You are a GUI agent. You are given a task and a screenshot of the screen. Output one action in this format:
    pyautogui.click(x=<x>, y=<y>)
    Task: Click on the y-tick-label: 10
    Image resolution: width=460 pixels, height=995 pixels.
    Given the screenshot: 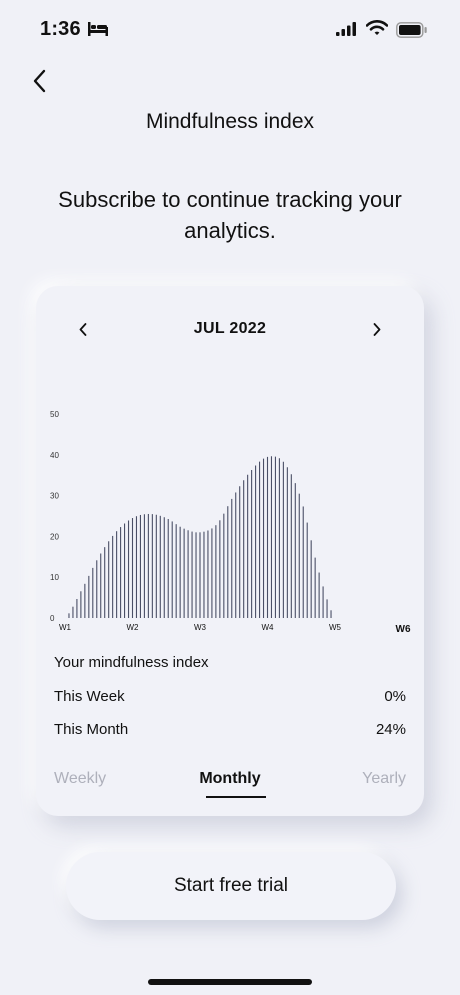 What is the action you would take?
    pyautogui.click(x=54, y=577)
    